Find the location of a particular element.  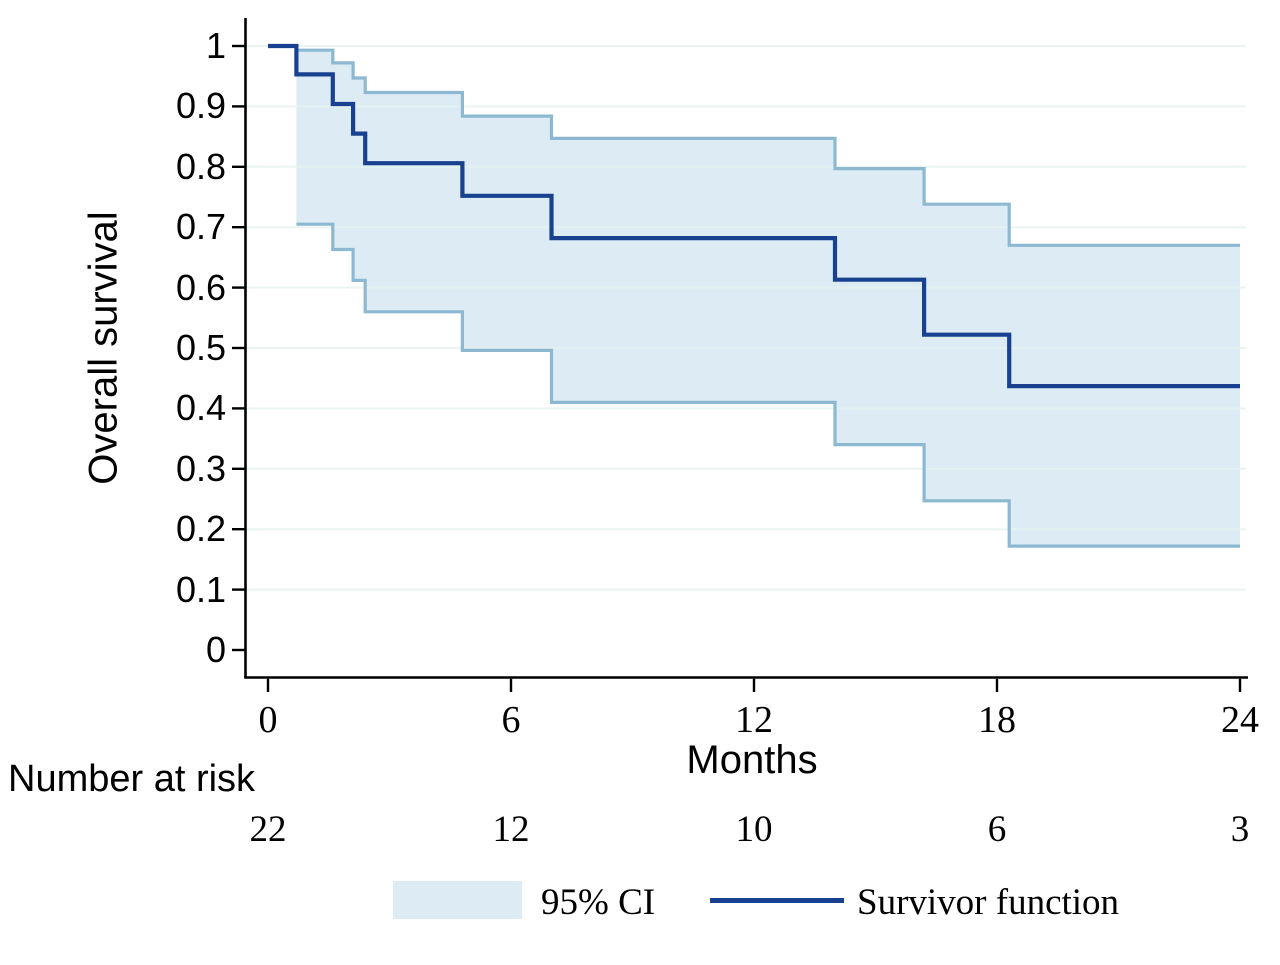

x-tick-label: 24 is located at coordinates (1240, 720).